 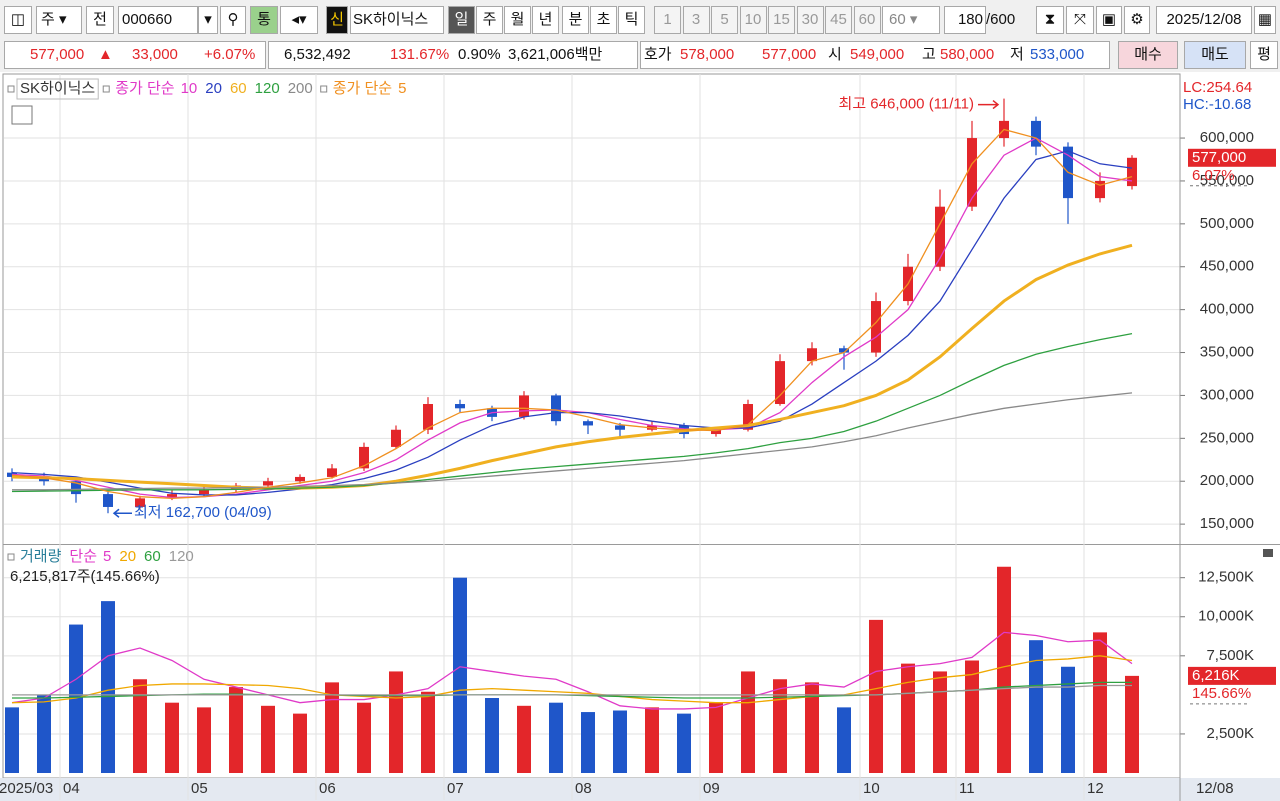 I want to click on y-tick-label: 250,000, so click(x=1227, y=437).